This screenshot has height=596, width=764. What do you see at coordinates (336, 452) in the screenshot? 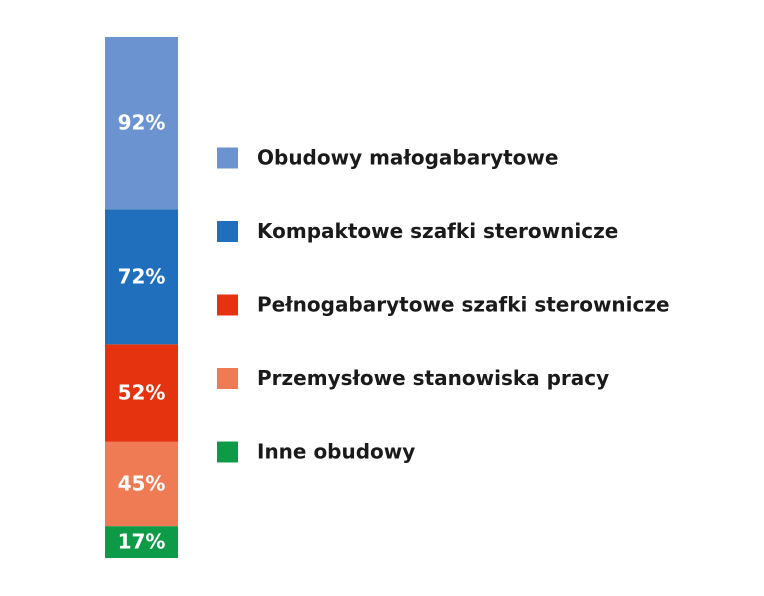
I see `legend-label: Inne obudowy` at bounding box center [336, 452].